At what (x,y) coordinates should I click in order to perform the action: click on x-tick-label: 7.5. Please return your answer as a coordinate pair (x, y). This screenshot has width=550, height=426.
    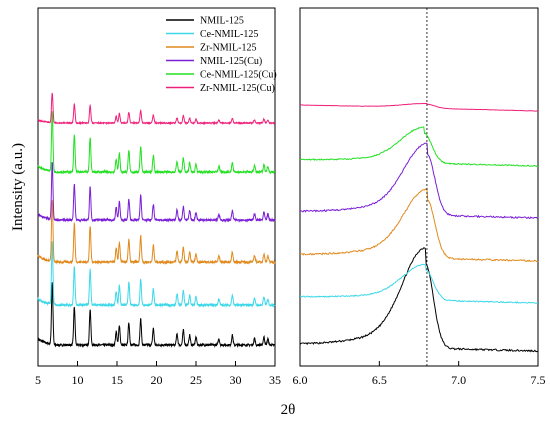
    Looking at the image, I should click on (538, 380).